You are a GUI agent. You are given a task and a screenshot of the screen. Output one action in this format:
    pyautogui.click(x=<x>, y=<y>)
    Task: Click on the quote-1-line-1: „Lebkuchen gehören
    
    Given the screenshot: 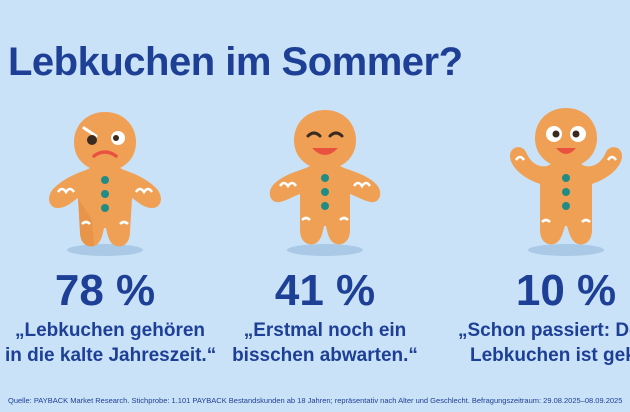 What is the action you would take?
    pyautogui.click(x=110, y=330)
    